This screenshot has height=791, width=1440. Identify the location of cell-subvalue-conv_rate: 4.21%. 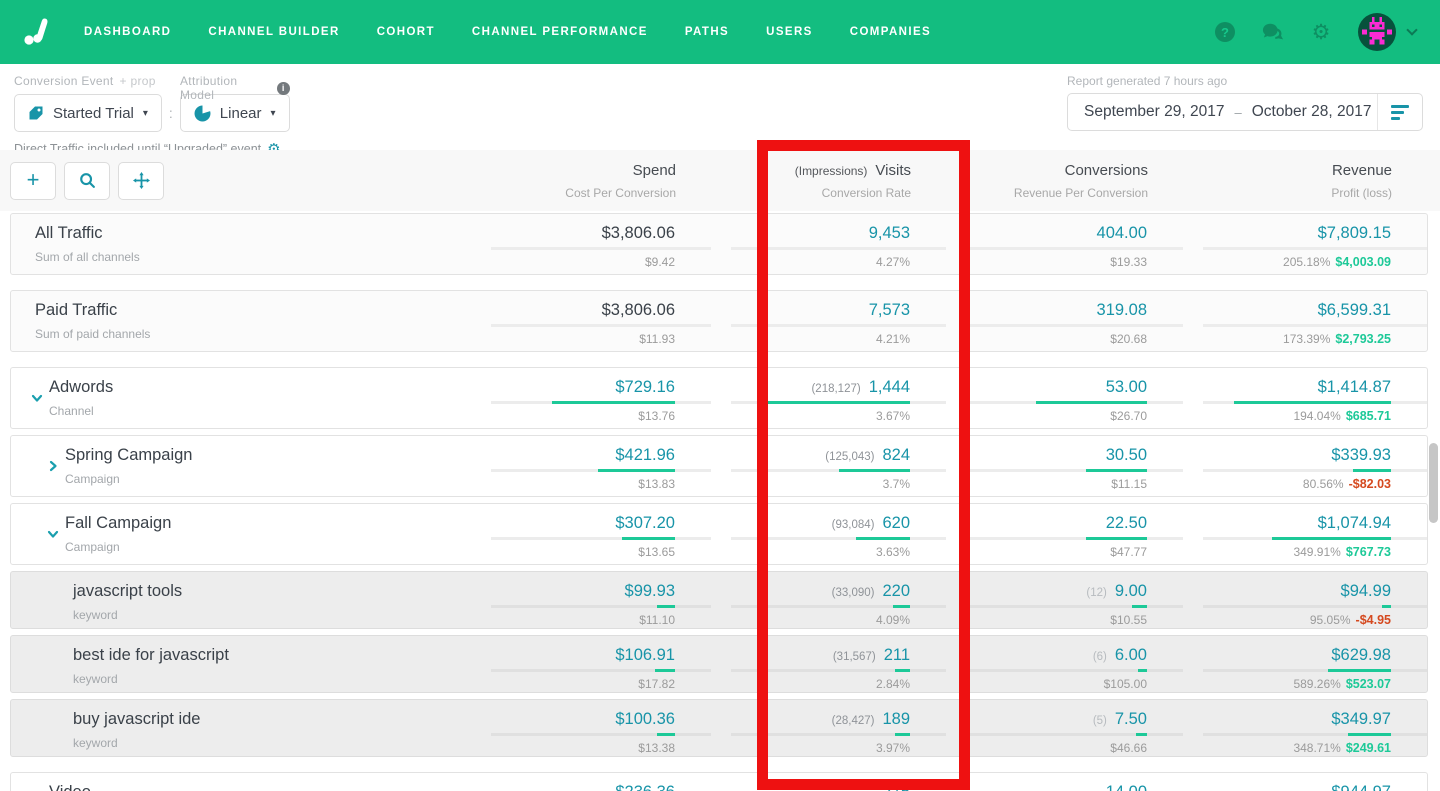
(892, 339).